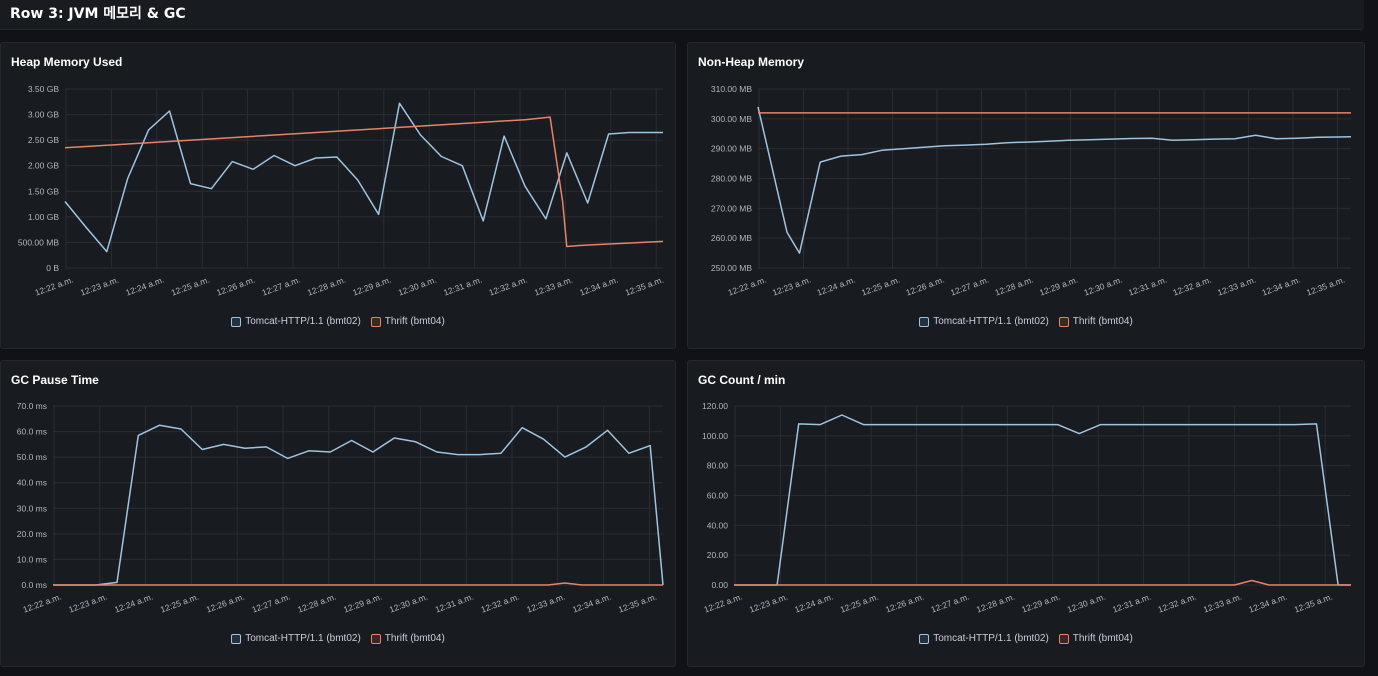 The height and width of the screenshot is (676, 1378). I want to click on y-tick-label: 40.0 ms, so click(32, 483).